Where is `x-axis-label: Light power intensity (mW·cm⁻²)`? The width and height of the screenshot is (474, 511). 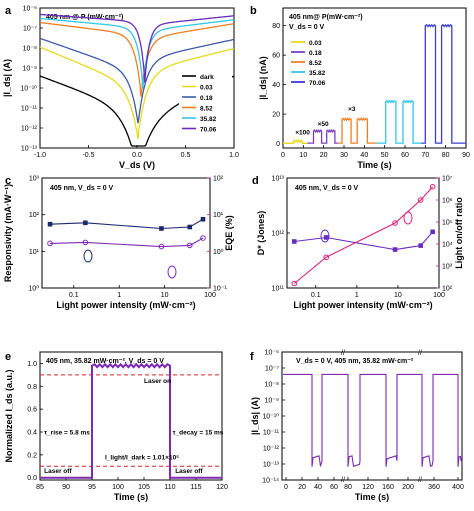 x-axis-label: Light power intensity (mW·cm⁻²) is located at coordinates (125, 305).